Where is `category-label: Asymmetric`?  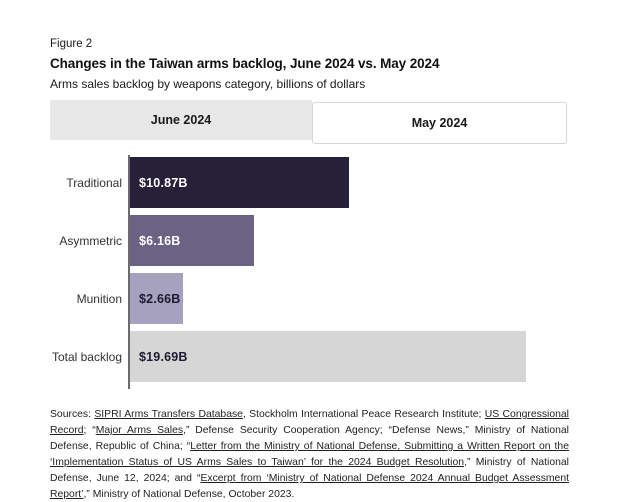 category-label: Asymmetric is located at coordinates (90, 240).